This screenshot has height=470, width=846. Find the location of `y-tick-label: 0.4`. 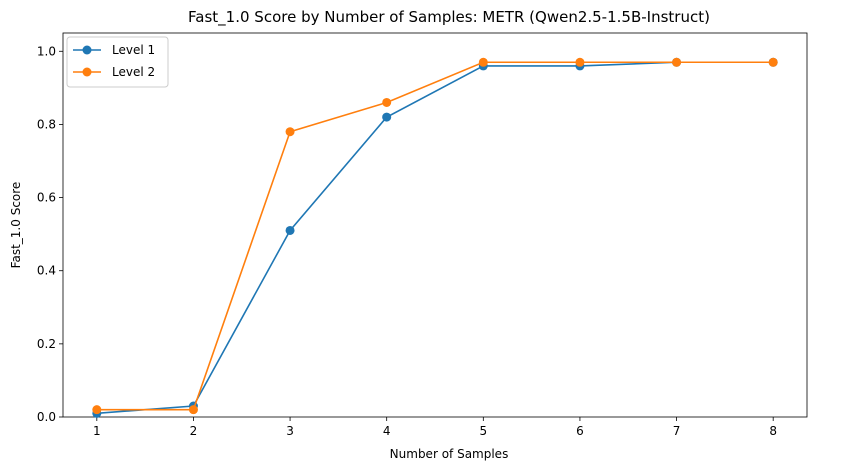

y-tick-label: 0.4 is located at coordinates (46, 271).